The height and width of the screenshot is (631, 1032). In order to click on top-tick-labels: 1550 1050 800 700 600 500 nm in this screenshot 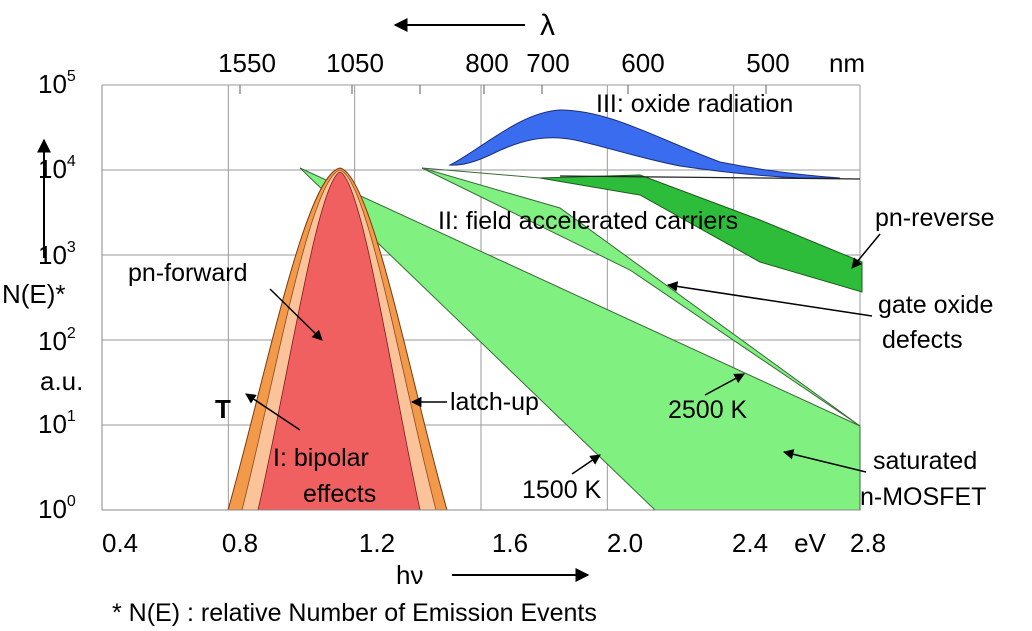, I will do `click(541, 63)`.